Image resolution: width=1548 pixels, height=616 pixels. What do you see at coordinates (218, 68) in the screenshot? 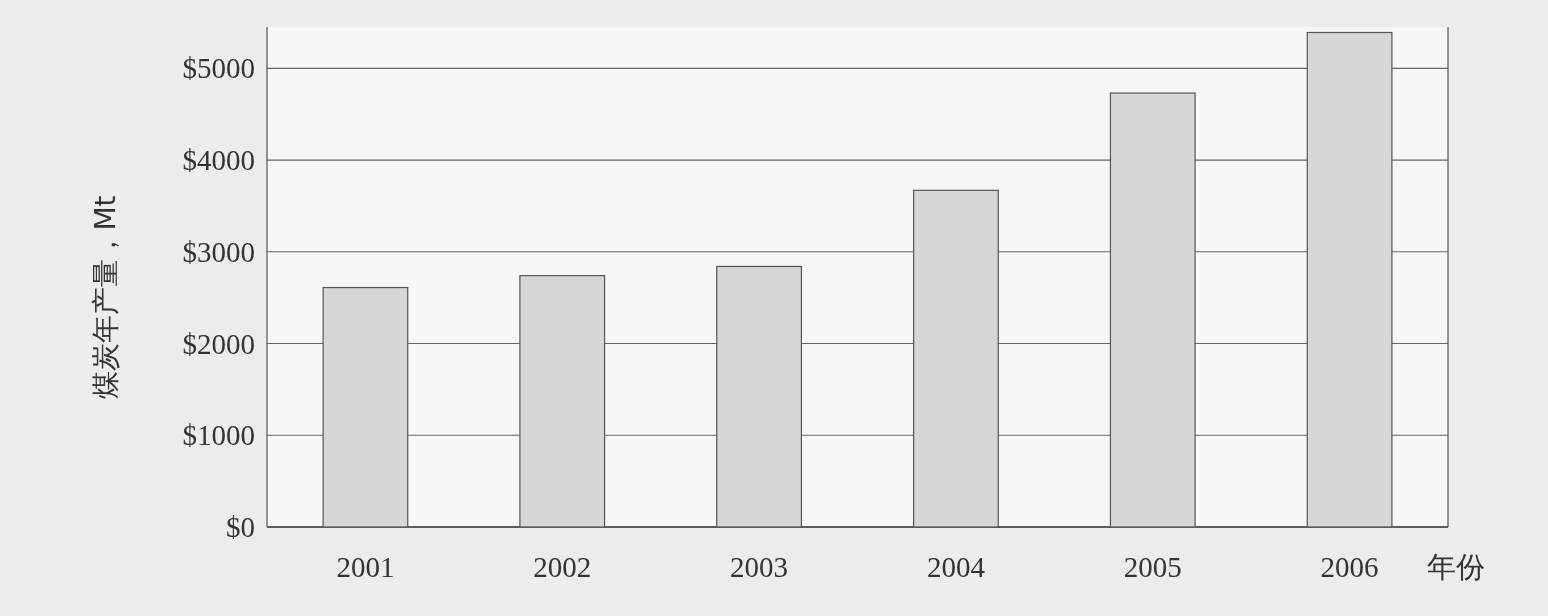
I see `y-tick-label: $5000` at bounding box center [218, 68].